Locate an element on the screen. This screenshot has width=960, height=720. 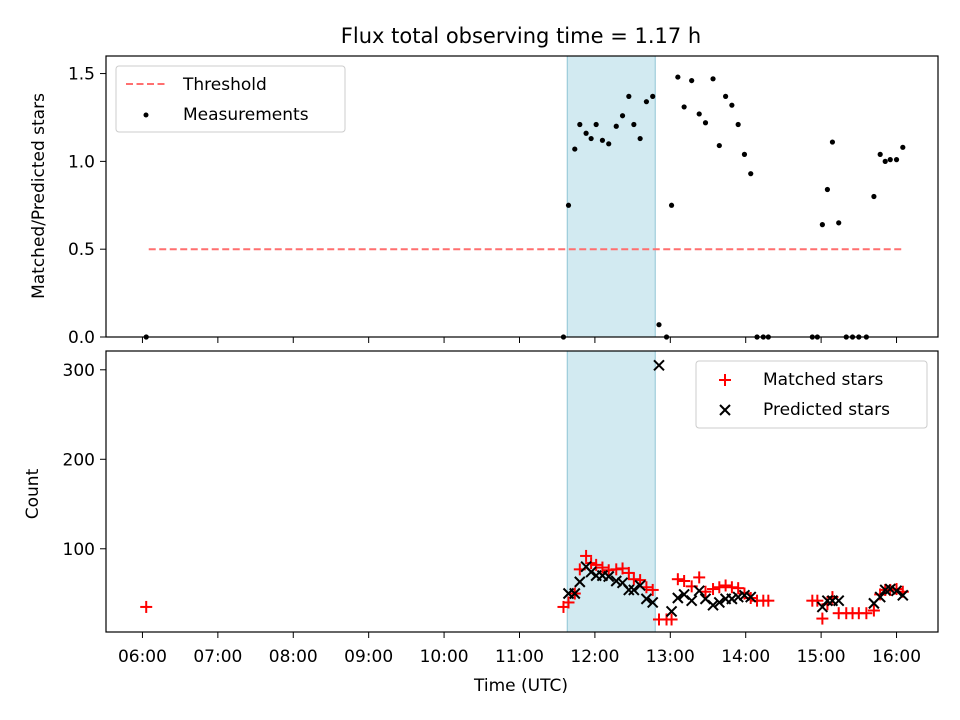
legend-predicted-swatch is located at coordinates (725, 410).